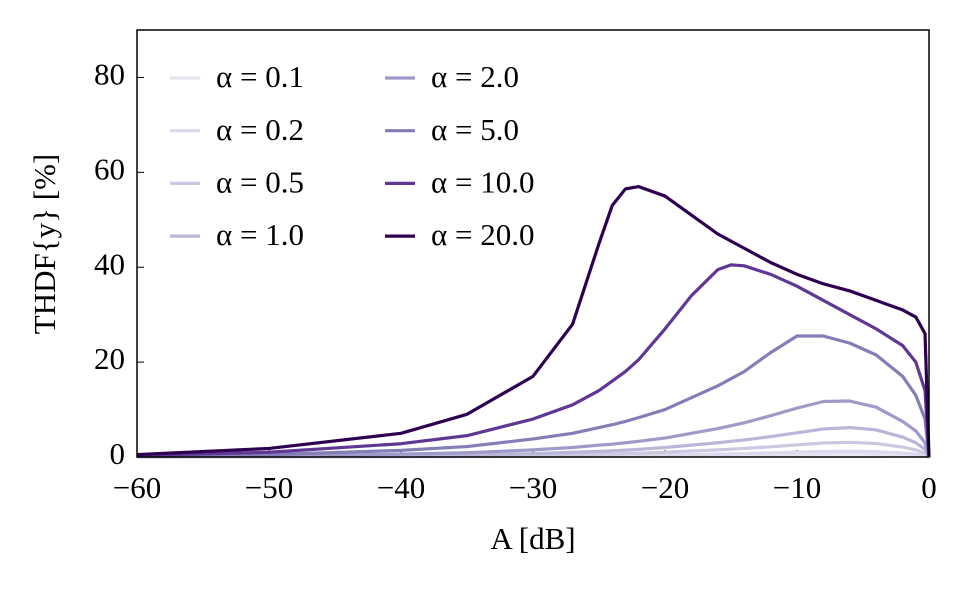  Describe the element at coordinates (260, 234) in the screenshot. I see `legend-label: α = 1.0` at that location.